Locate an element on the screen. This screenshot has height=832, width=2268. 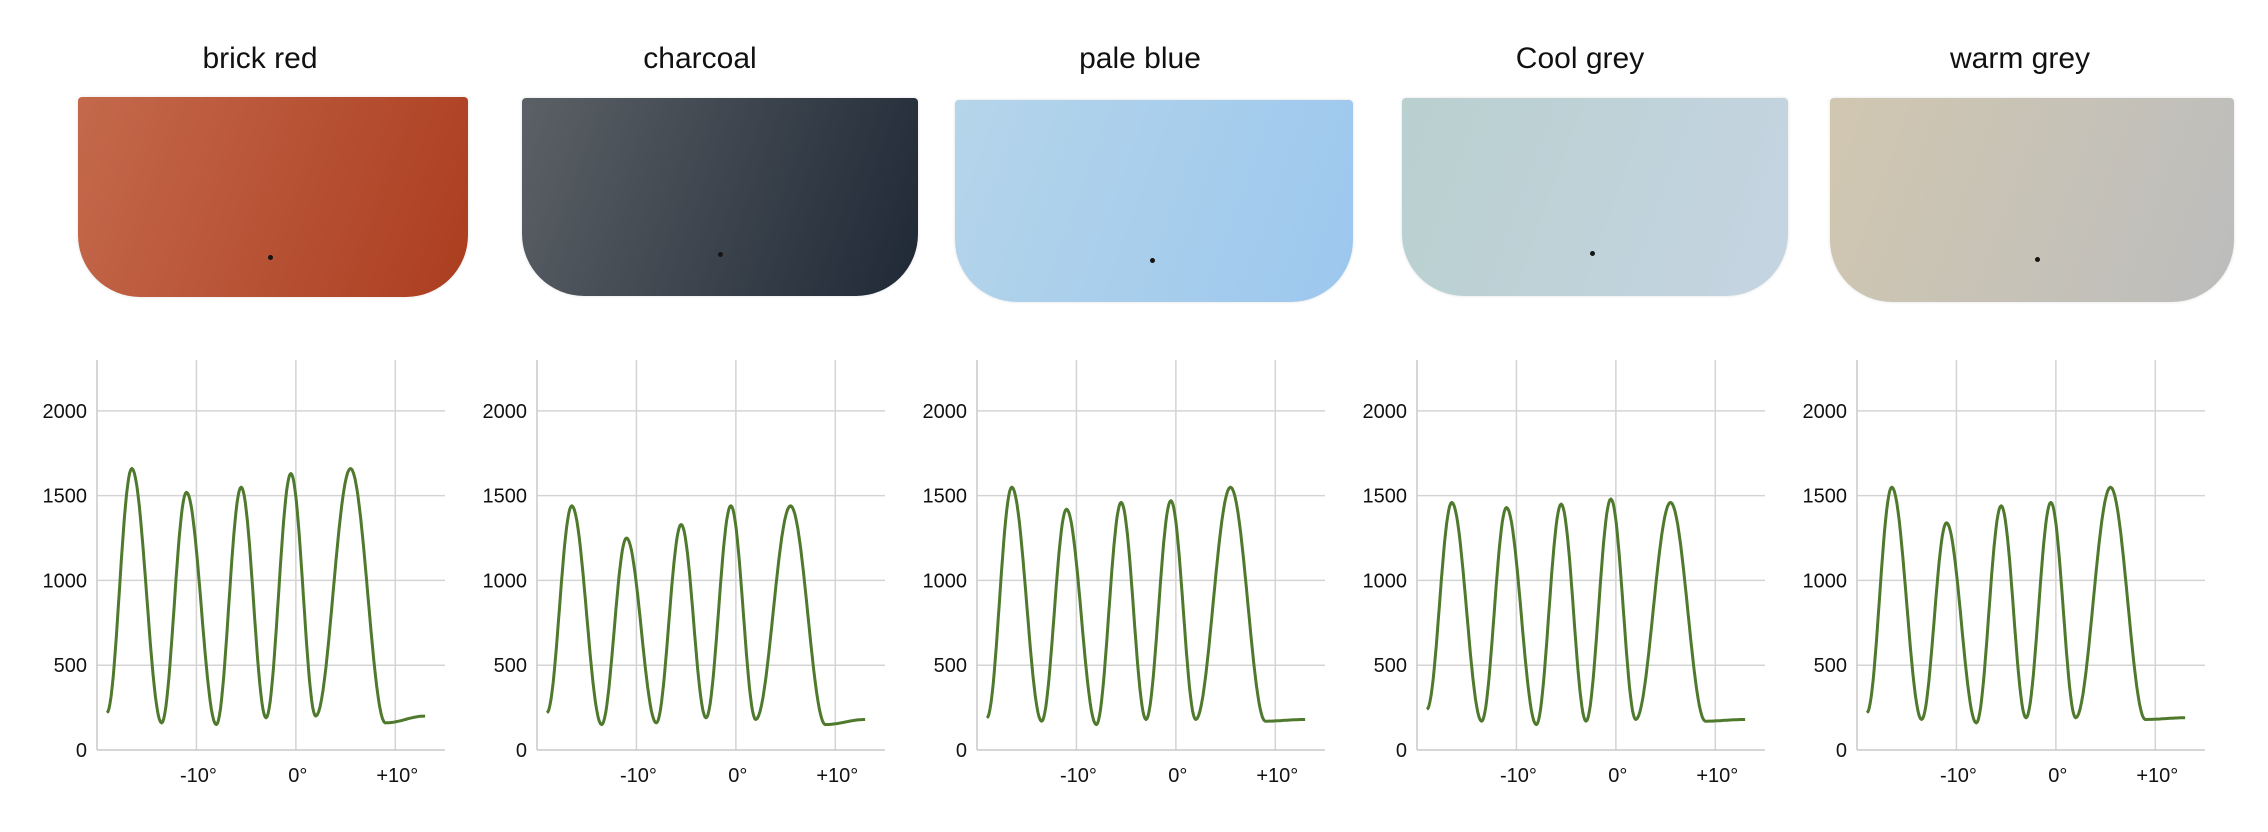
swatch-title: charcoal is located at coordinates (700, 58).